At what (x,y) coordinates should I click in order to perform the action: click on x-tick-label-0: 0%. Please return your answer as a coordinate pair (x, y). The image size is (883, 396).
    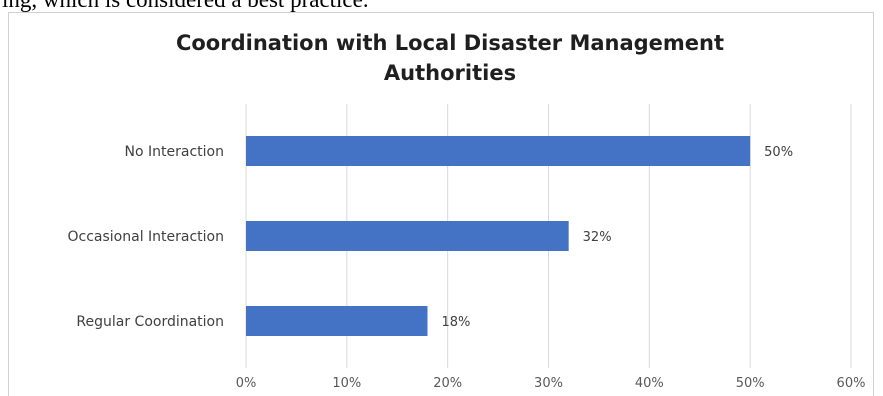
    Looking at the image, I should click on (246, 383).